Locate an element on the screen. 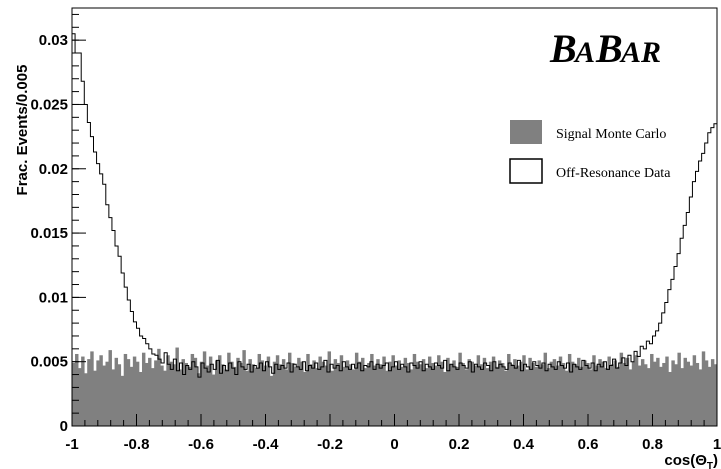 The width and height of the screenshot is (721, 469). x-tick-label: 1 is located at coordinates (717, 444).